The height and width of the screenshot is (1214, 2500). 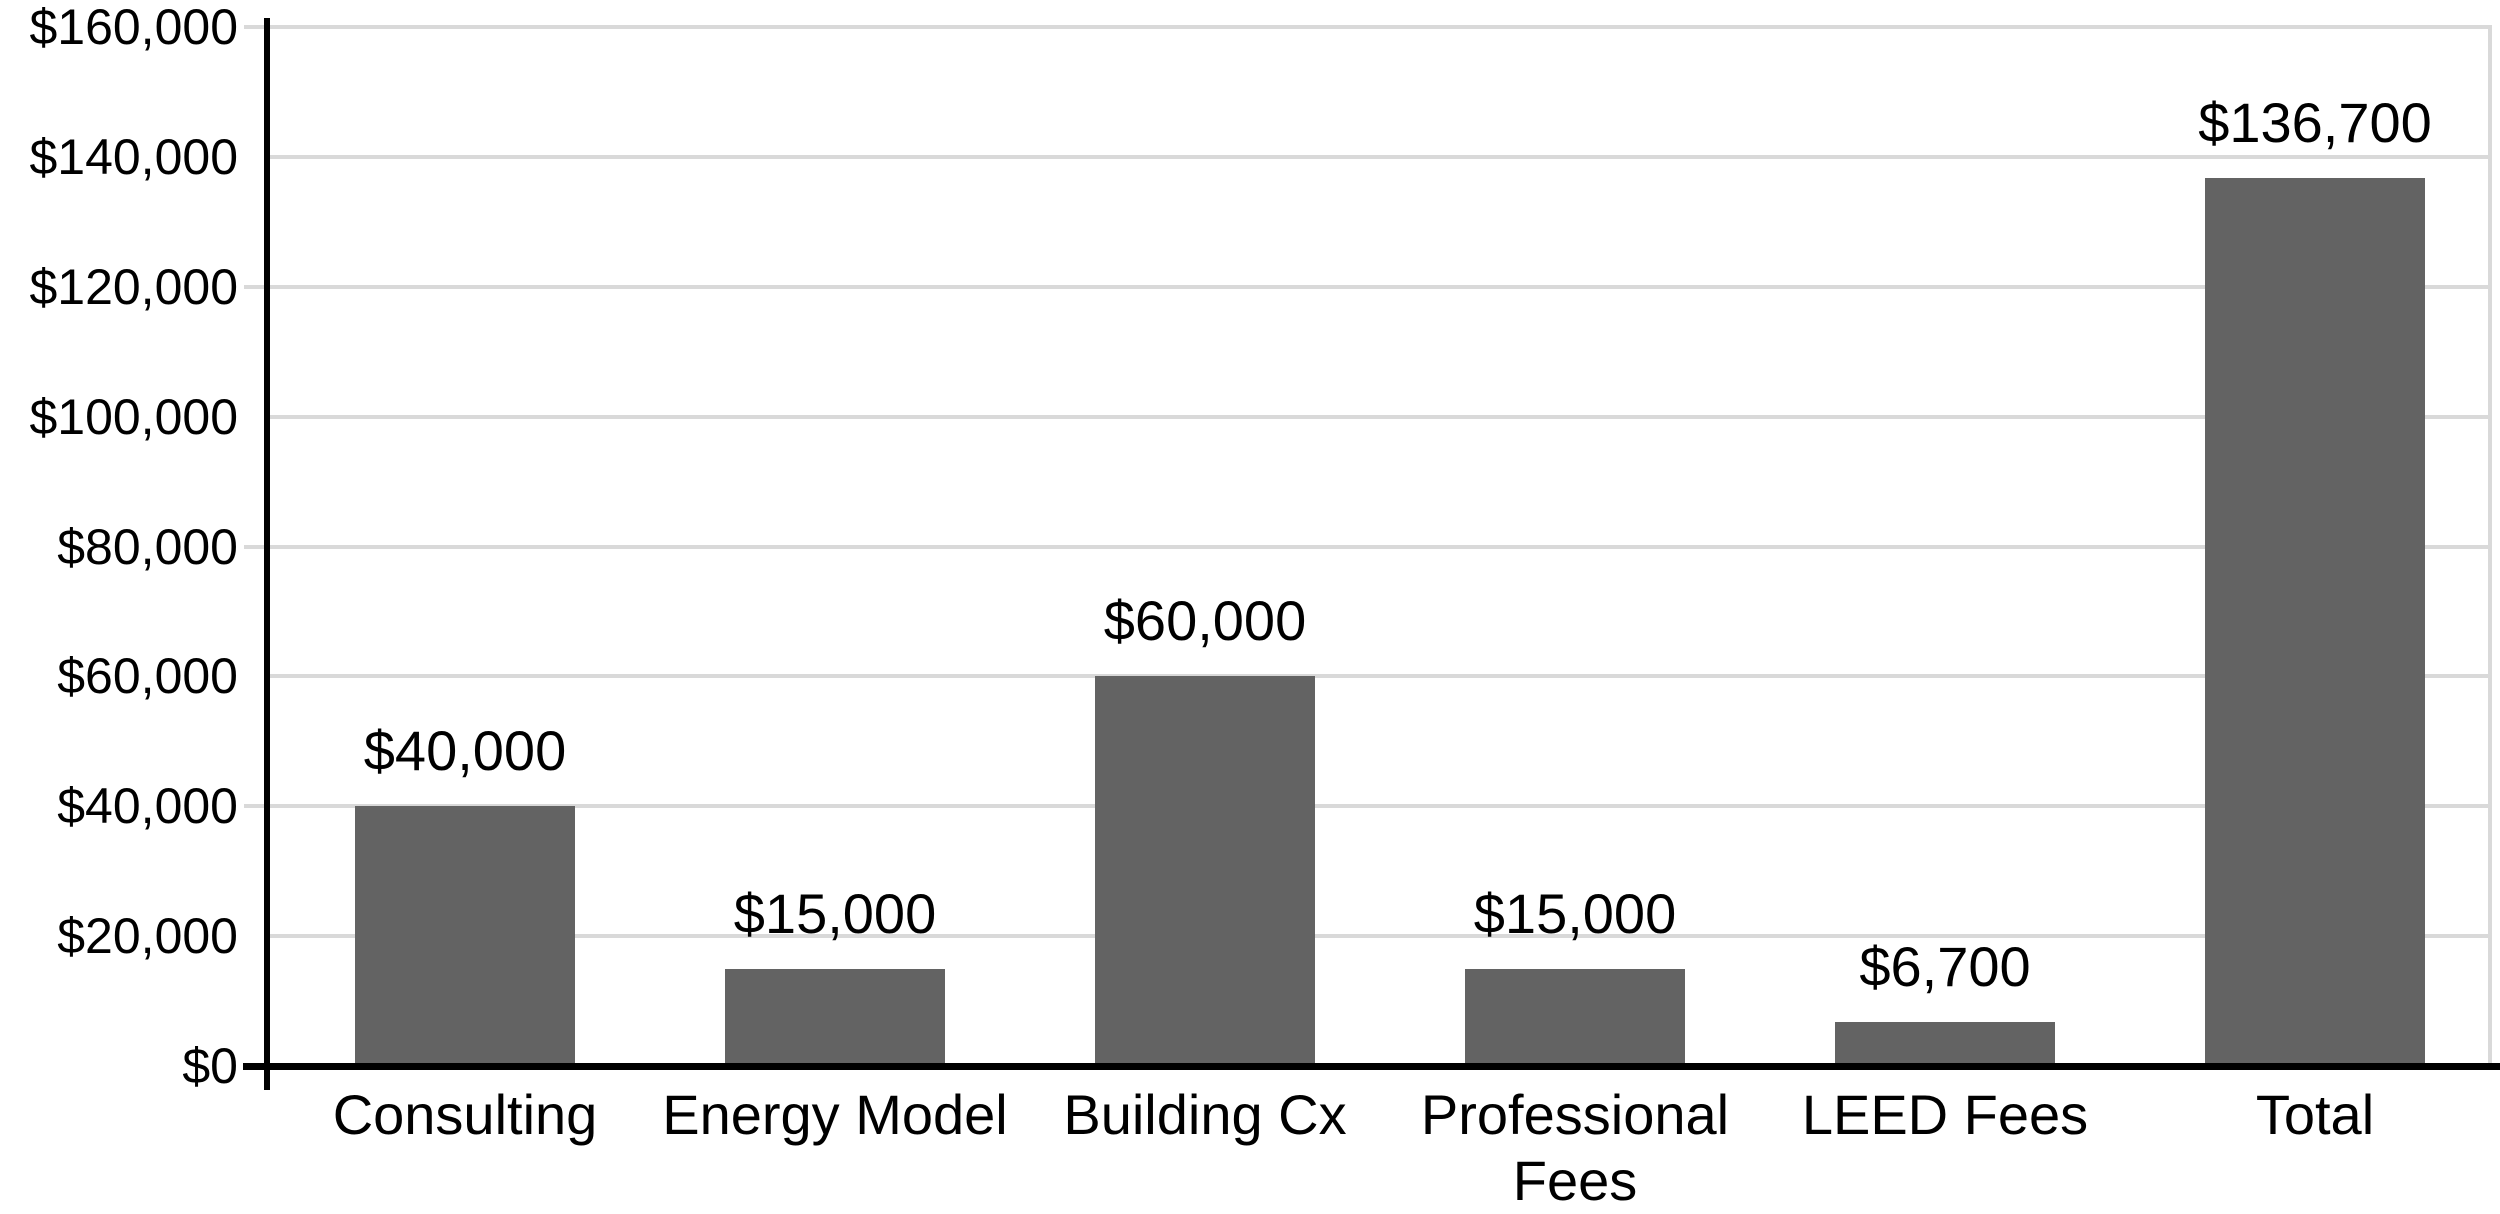 What do you see at coordinates (2315, 623) in the screenshot?
I see `bar-total` at bounding box center [2315, 623].